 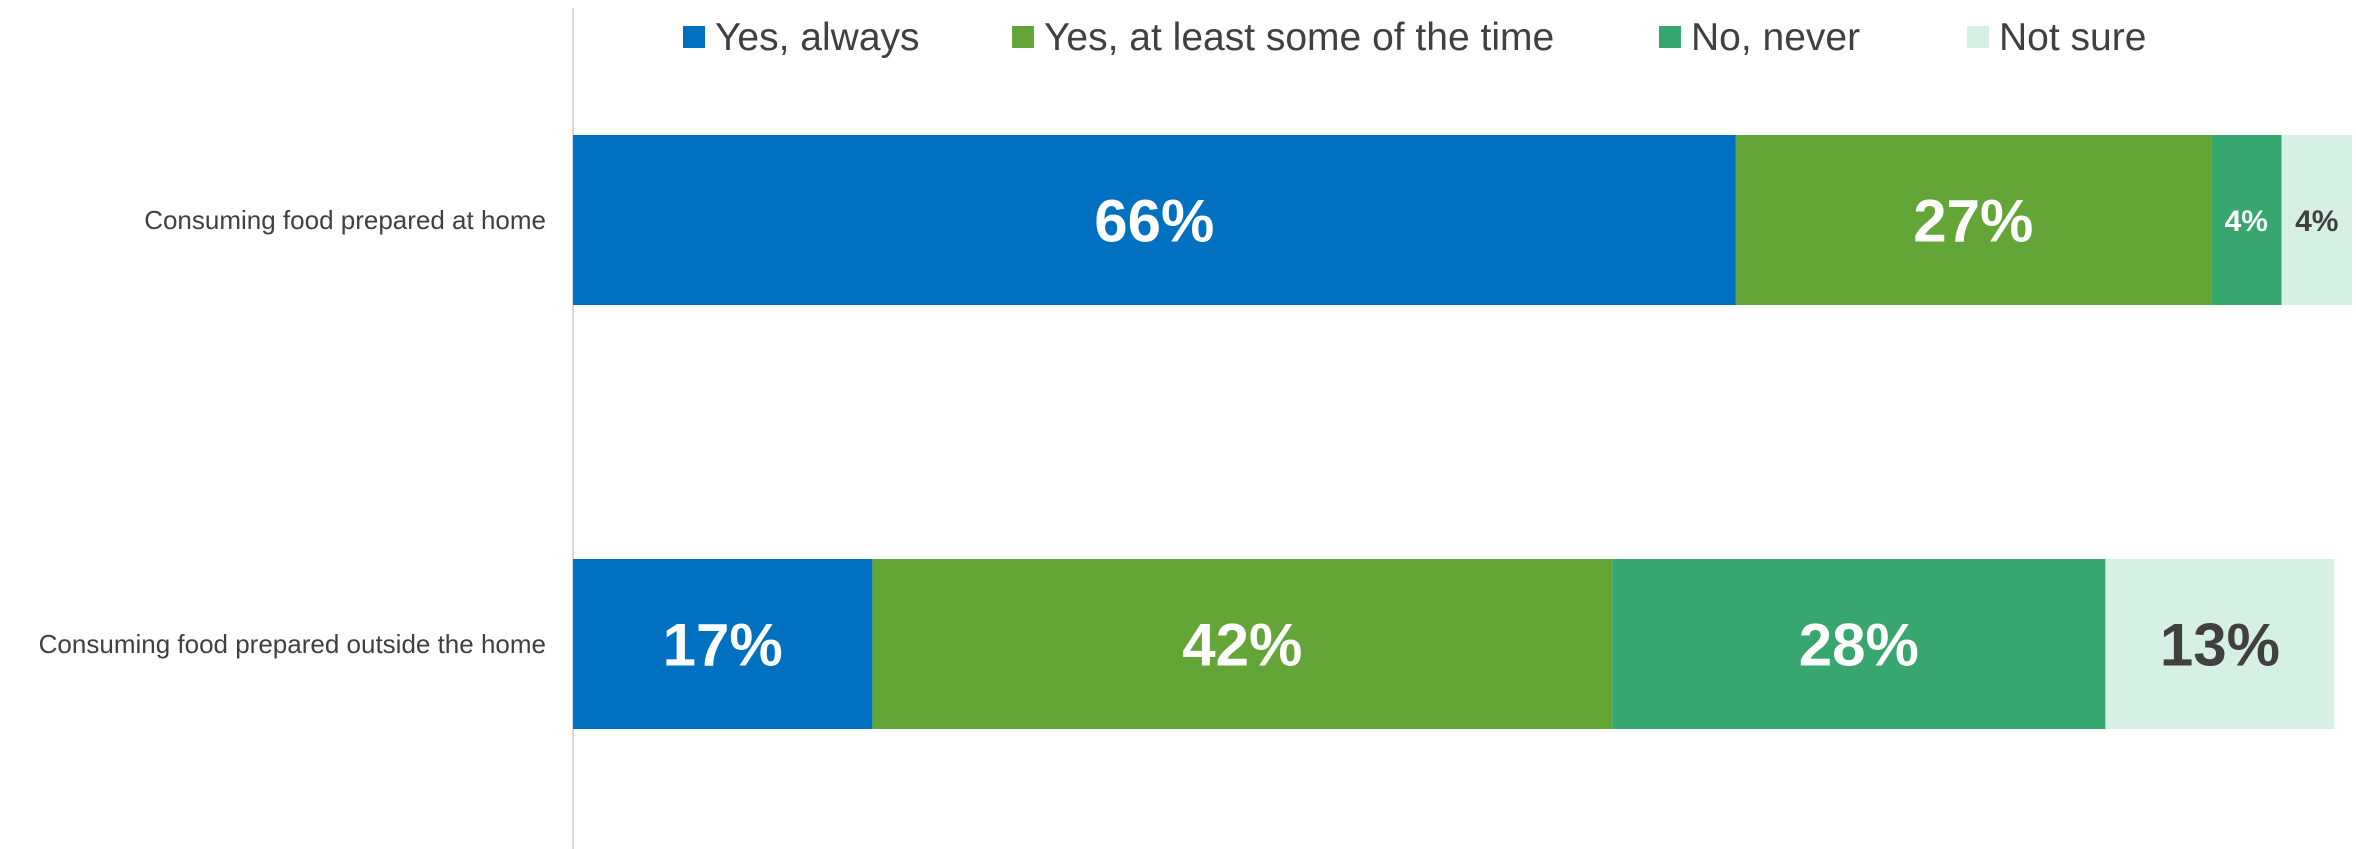 I want to click on legend-swatch-not-sure, so click(x=1978, y=37).